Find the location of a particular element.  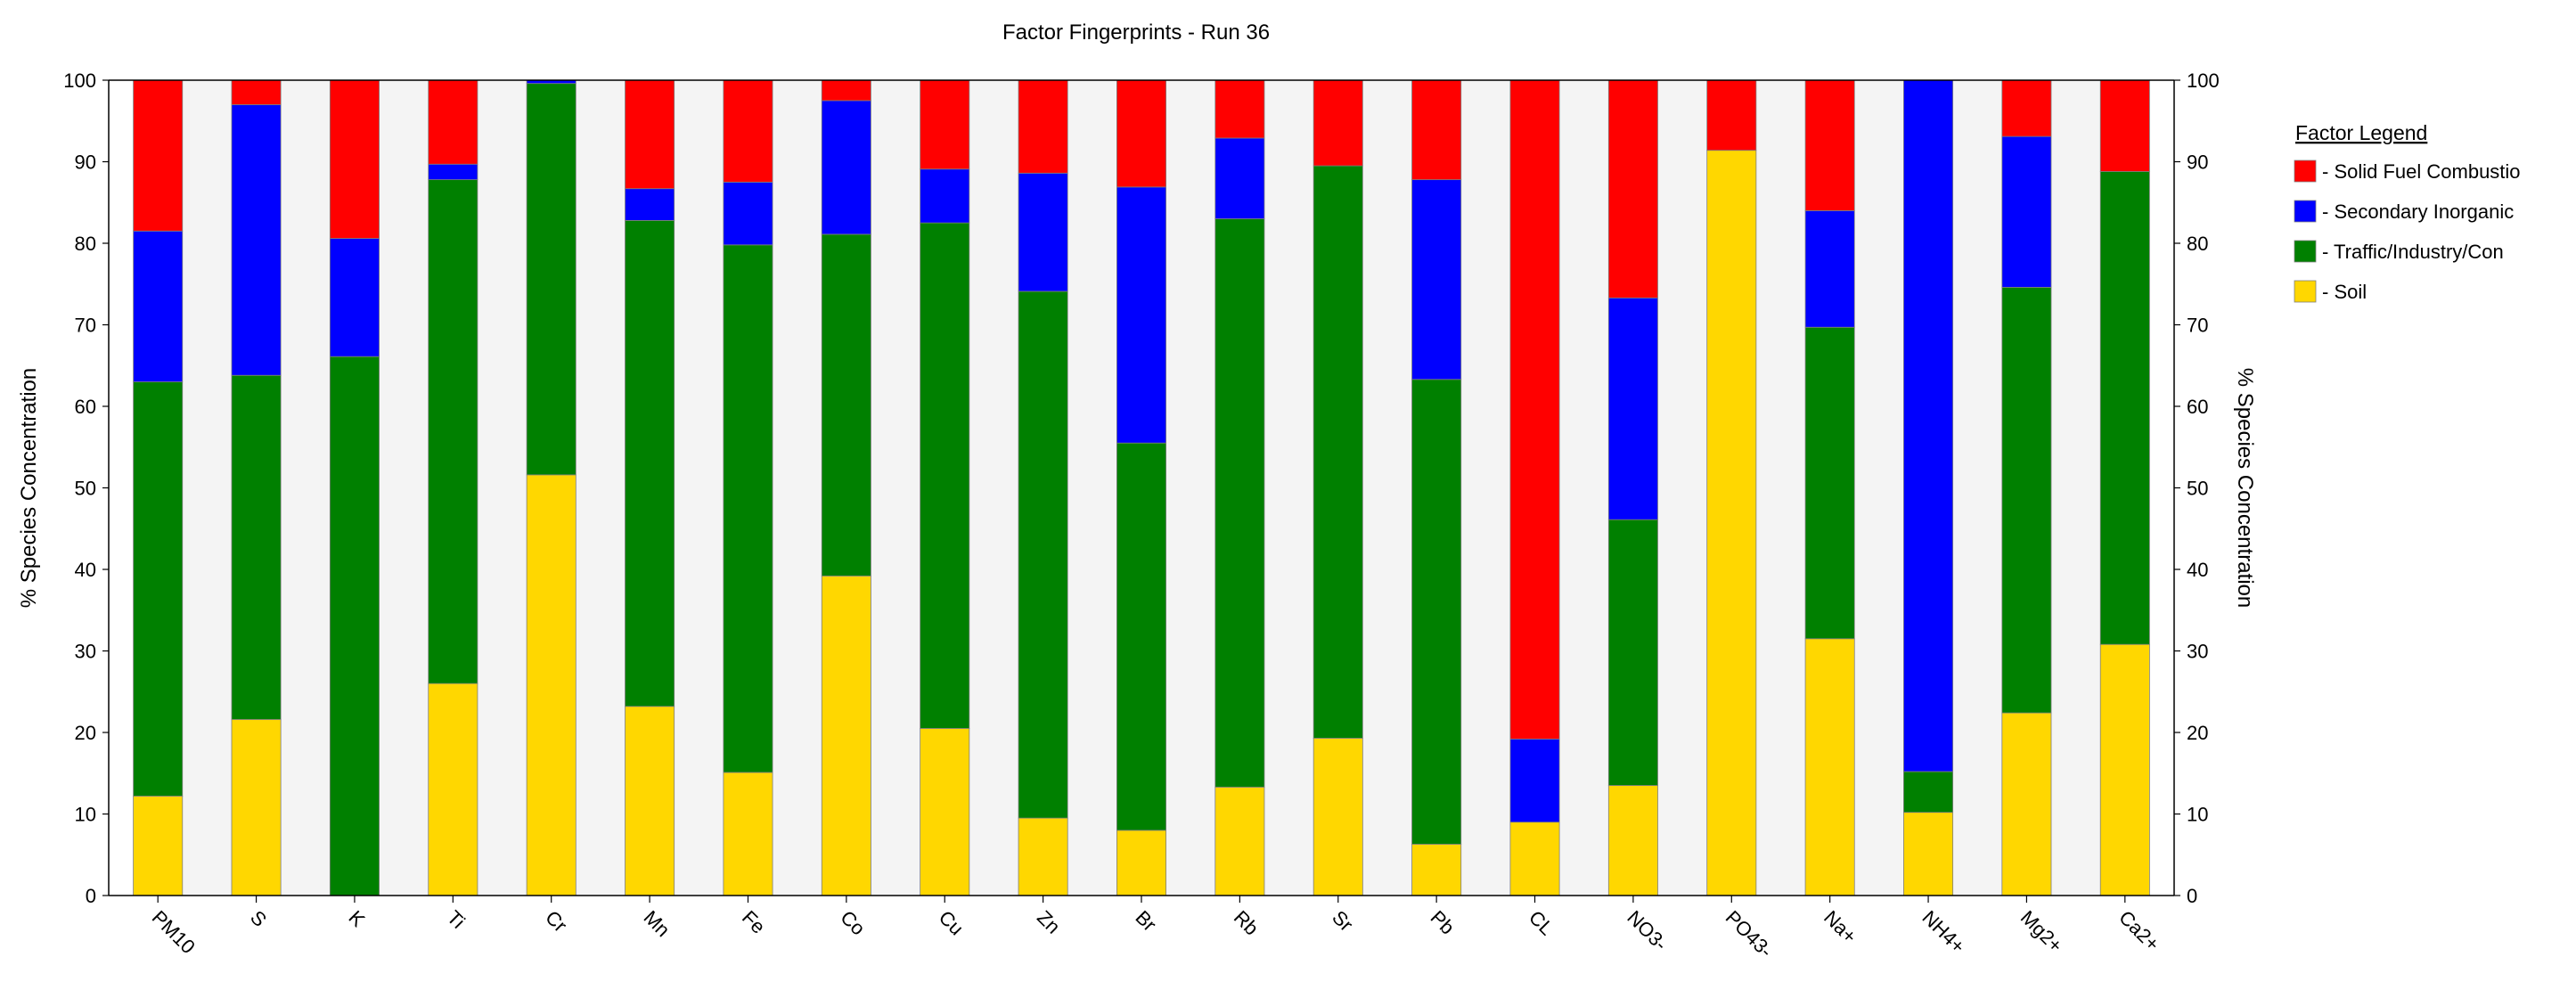

y-tick-label-right: 0 is located at coordinates (2192, 896).